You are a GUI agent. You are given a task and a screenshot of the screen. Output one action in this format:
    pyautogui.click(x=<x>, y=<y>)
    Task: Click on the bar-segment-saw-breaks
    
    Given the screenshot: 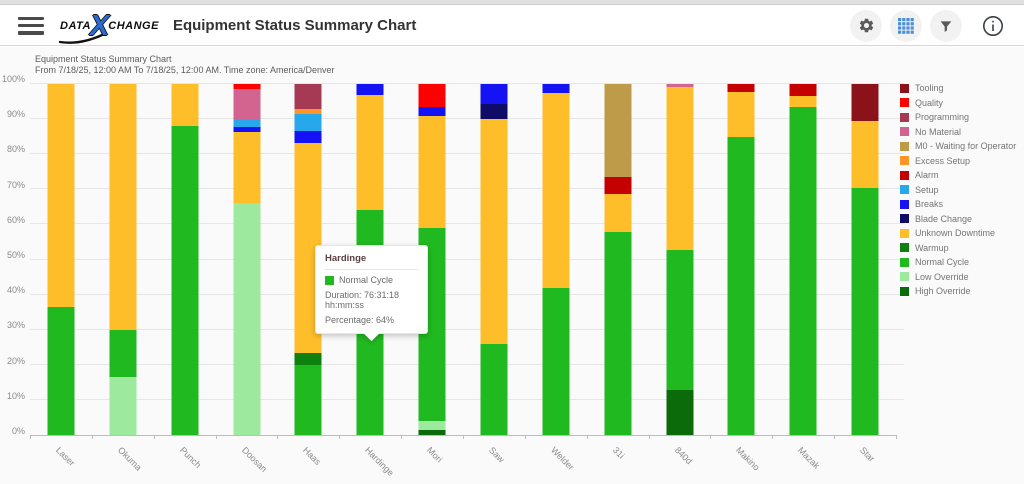 What is the action you would take?
    pyautogui.click(x=494, y=94)
    